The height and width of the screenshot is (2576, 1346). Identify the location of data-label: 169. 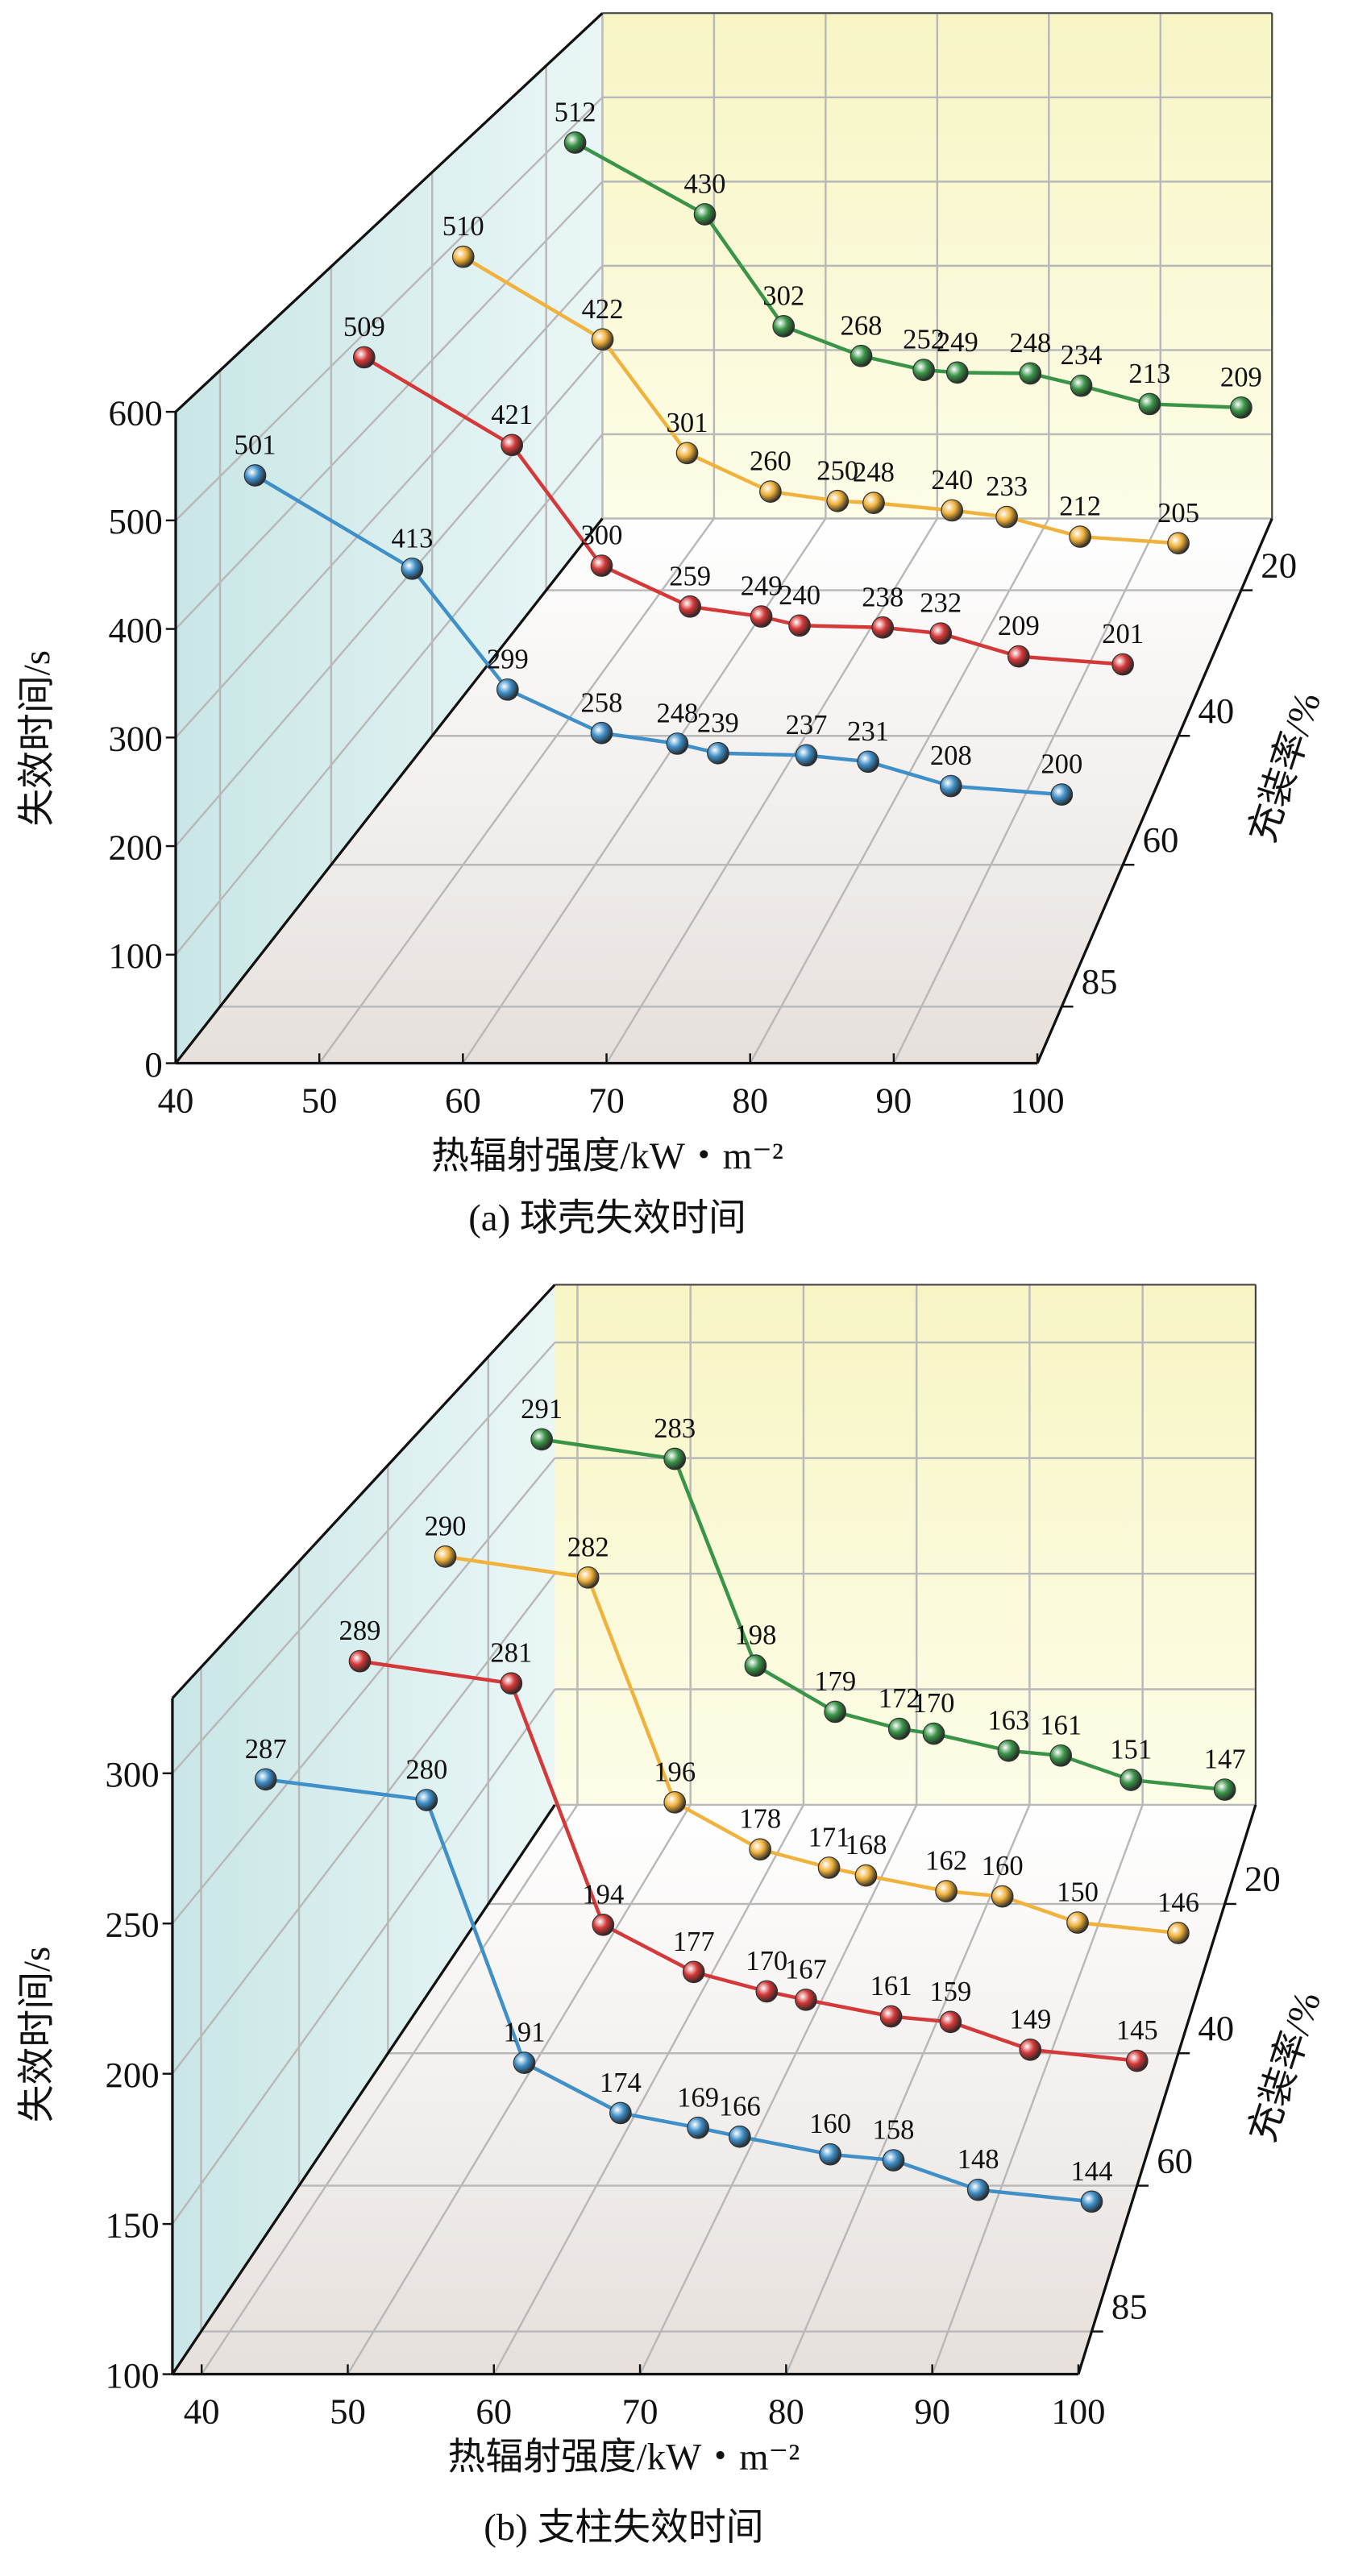
(698, 2097).